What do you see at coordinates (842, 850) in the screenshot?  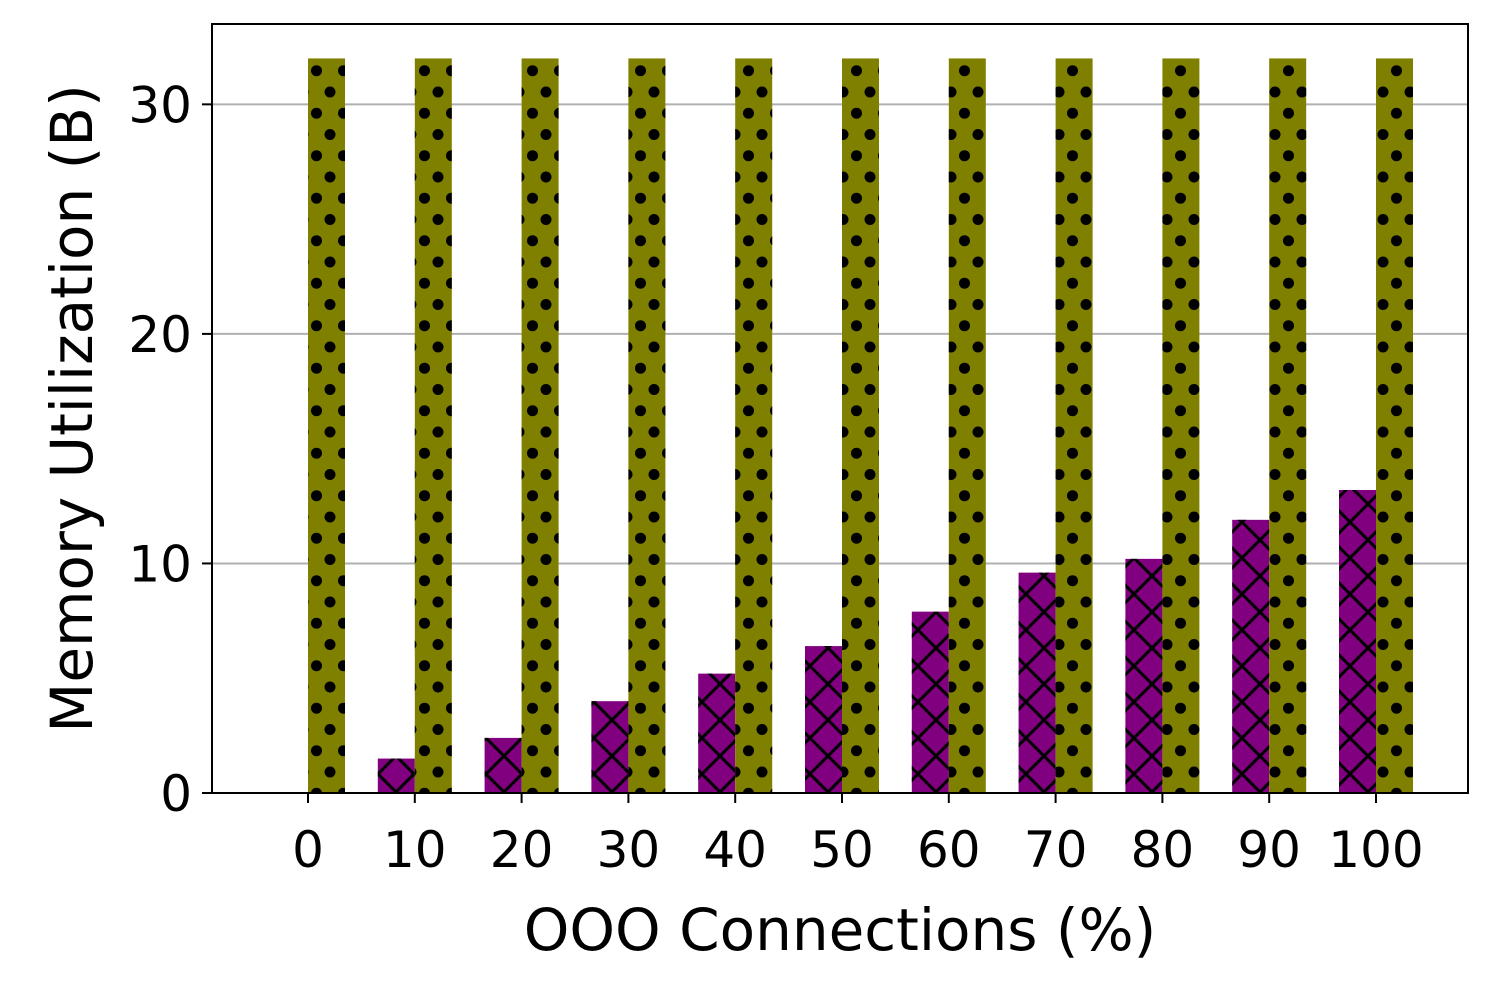 I see `x-tick-label: 50` at bounding box center [842, 850].